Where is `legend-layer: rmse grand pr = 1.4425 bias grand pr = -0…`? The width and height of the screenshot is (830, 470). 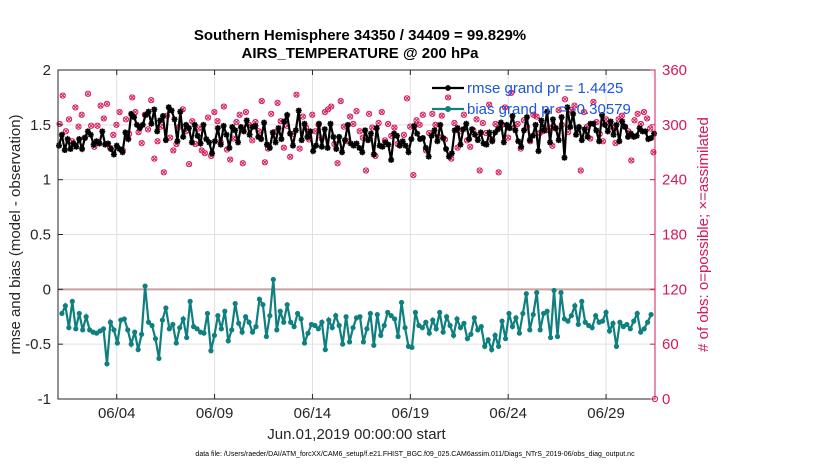
legend-layer: rmse grand pr = 1.4425 bias grand pr = -0… is located at coordinates (531, 99).